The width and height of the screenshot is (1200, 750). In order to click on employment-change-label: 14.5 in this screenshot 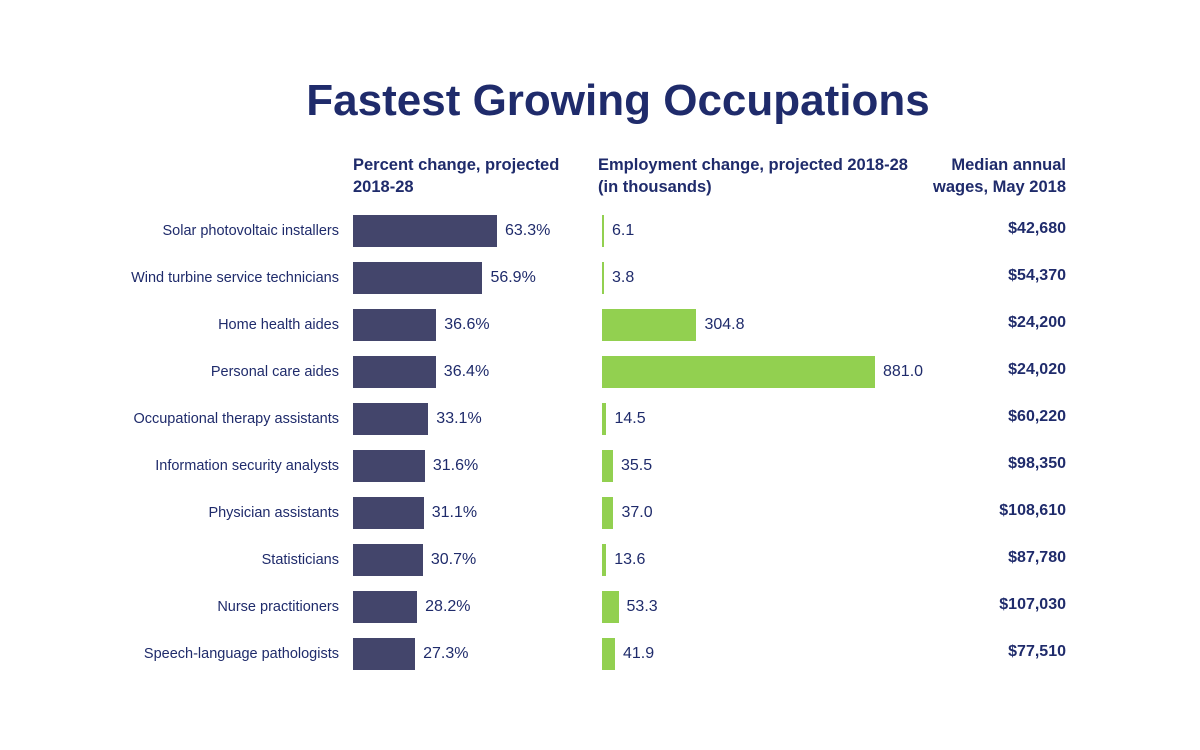, I will do `click(630, 418)`.